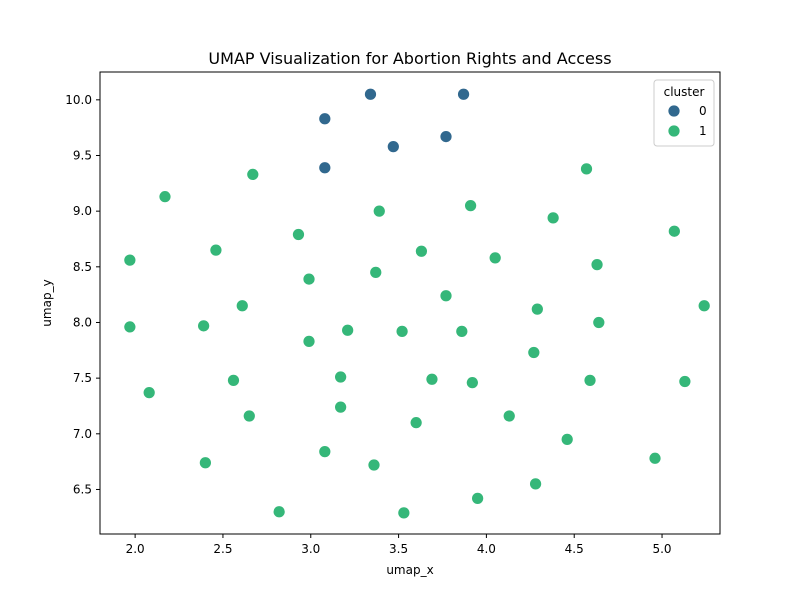  Describe the element at coordinates (574, 549) in the screenshot. I see `x-tick-label: 4.5` at that location.